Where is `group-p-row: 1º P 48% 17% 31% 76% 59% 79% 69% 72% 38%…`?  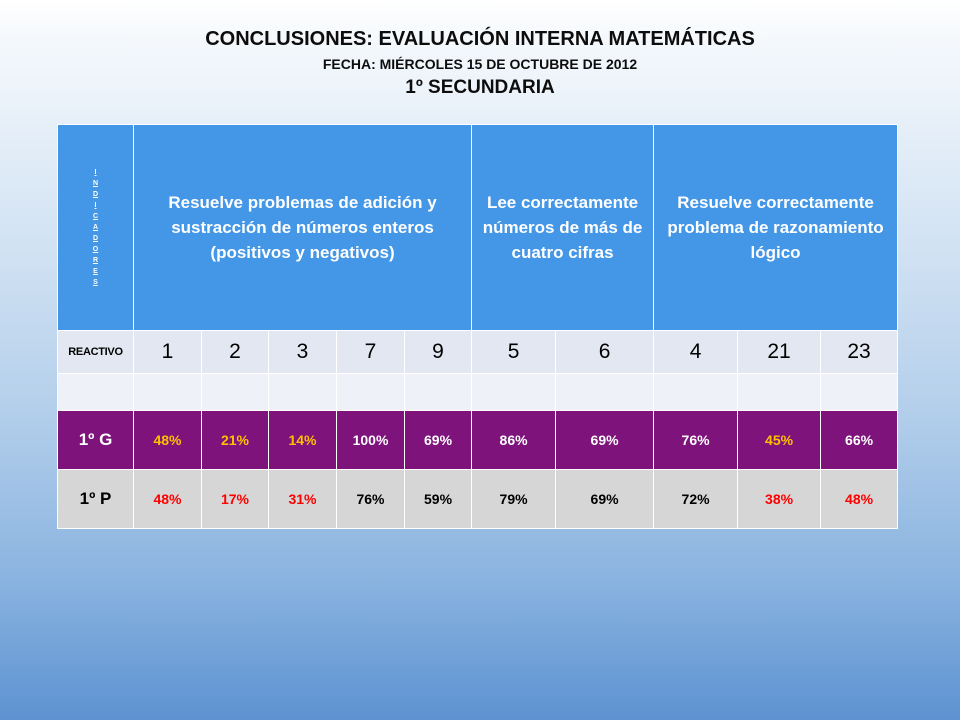 group-p-row: 1º P 48% 17% 31% 76% 59% 79% 69% 72% 38%… is located at coordinates (478, 499).